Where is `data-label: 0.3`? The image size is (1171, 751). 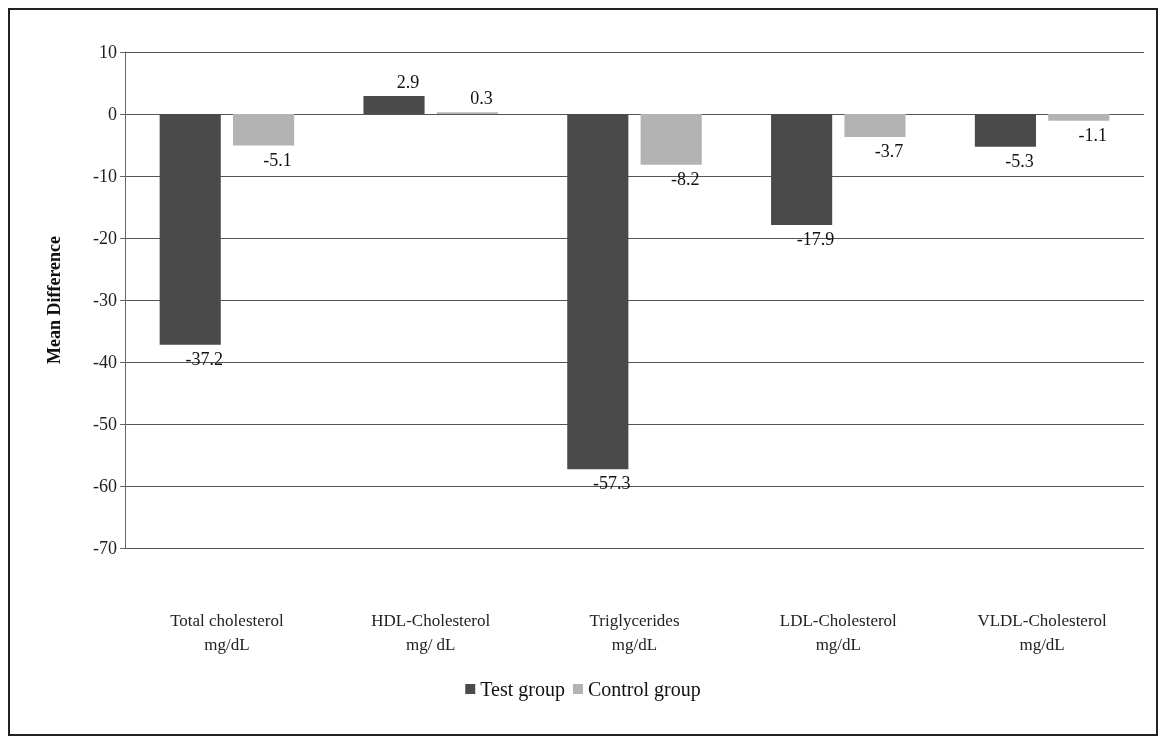 data-label: 0.3 is located at coordinates (481, 98).